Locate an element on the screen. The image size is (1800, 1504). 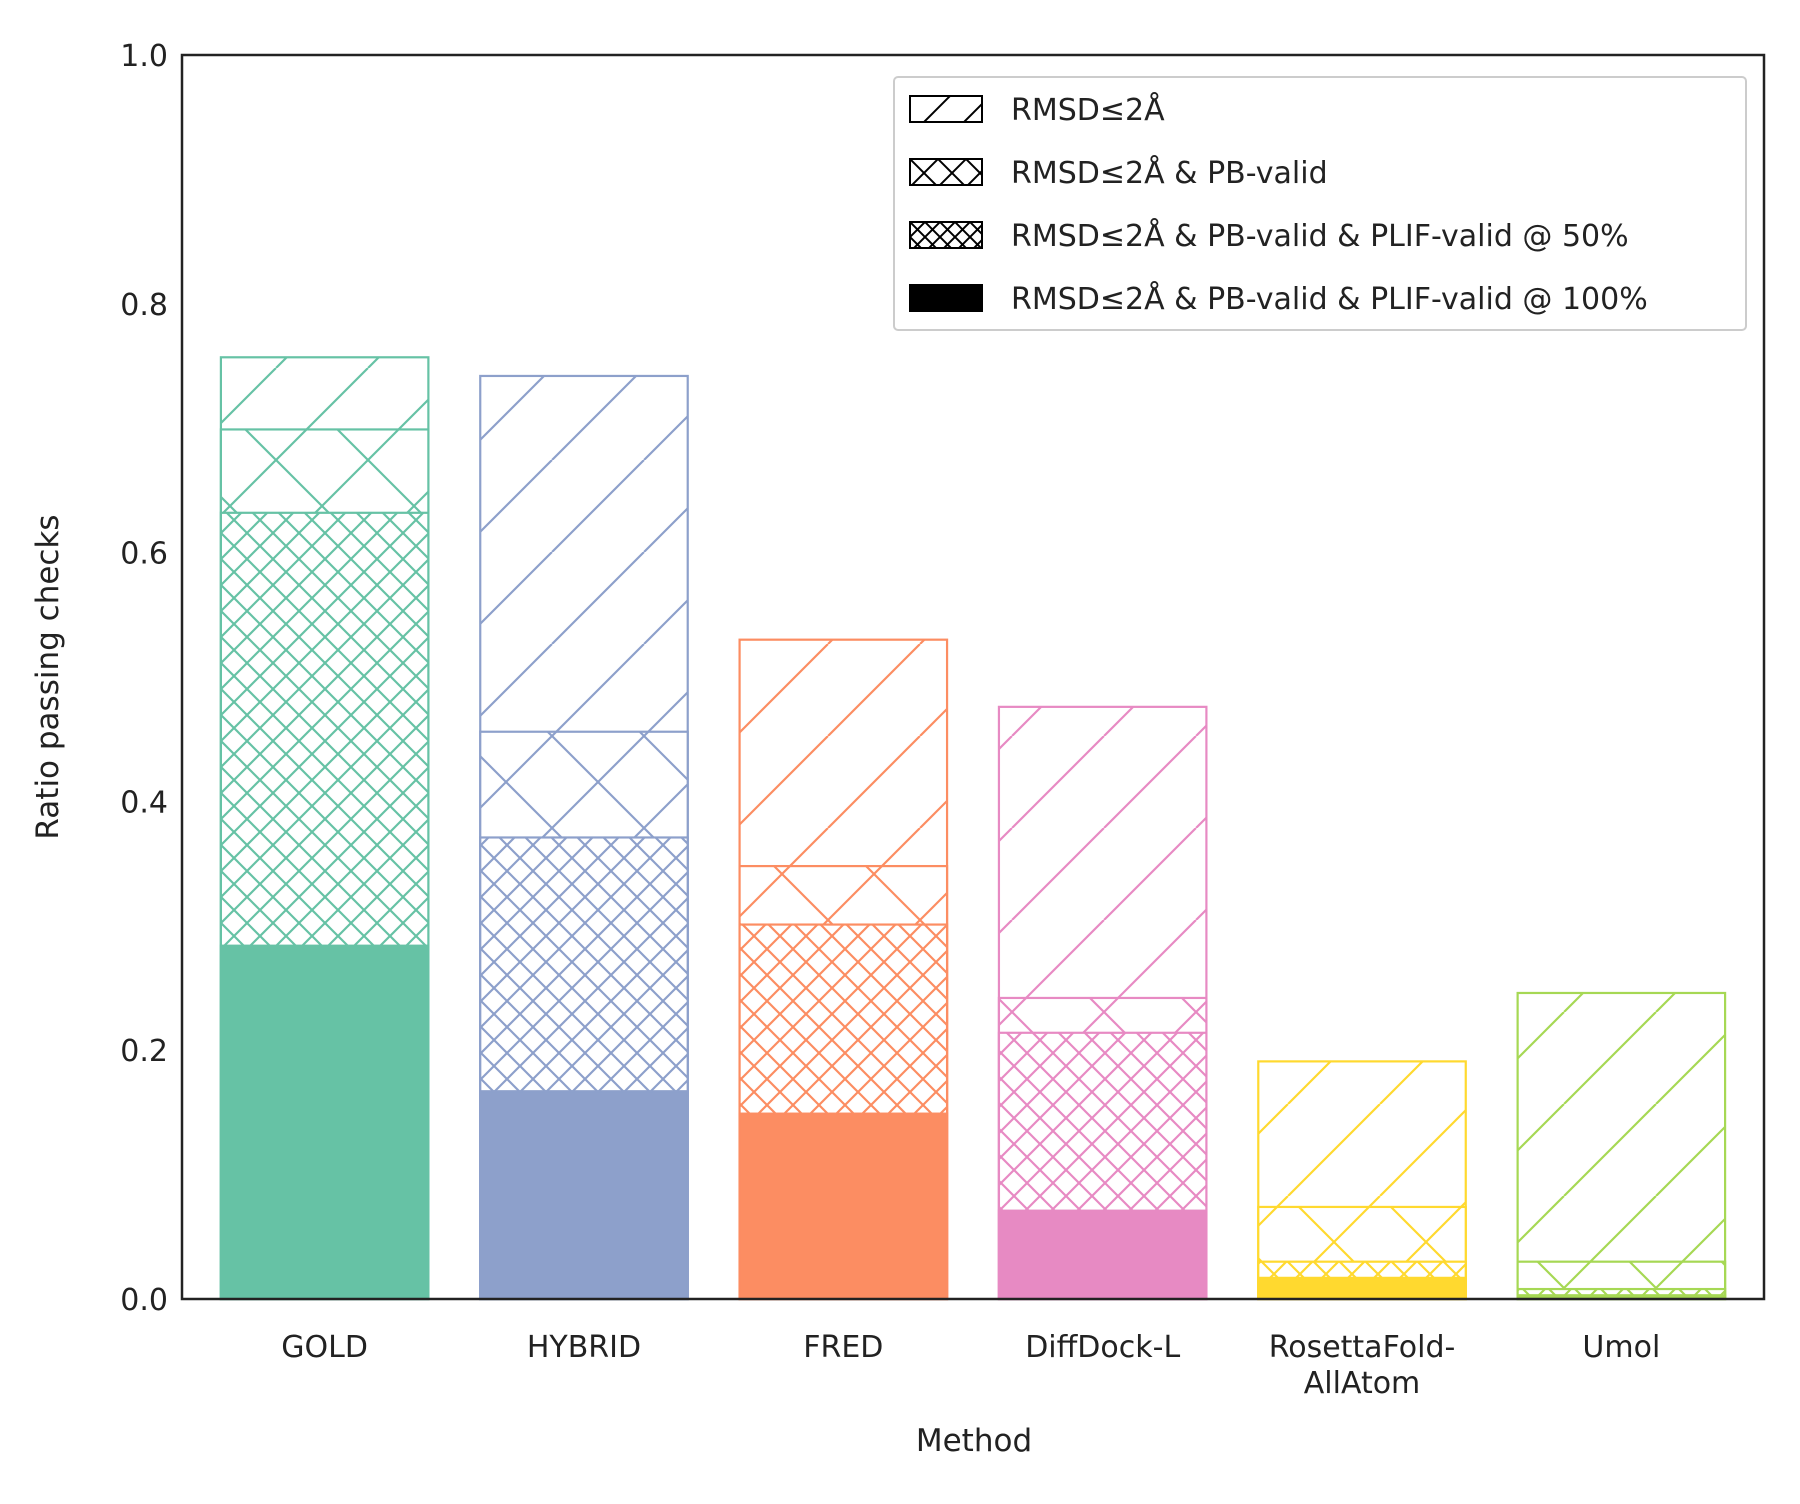
y-axis: 0.0 0.2 0.4 0.6 0.8 1.0 is located at coordinates (144, 678).